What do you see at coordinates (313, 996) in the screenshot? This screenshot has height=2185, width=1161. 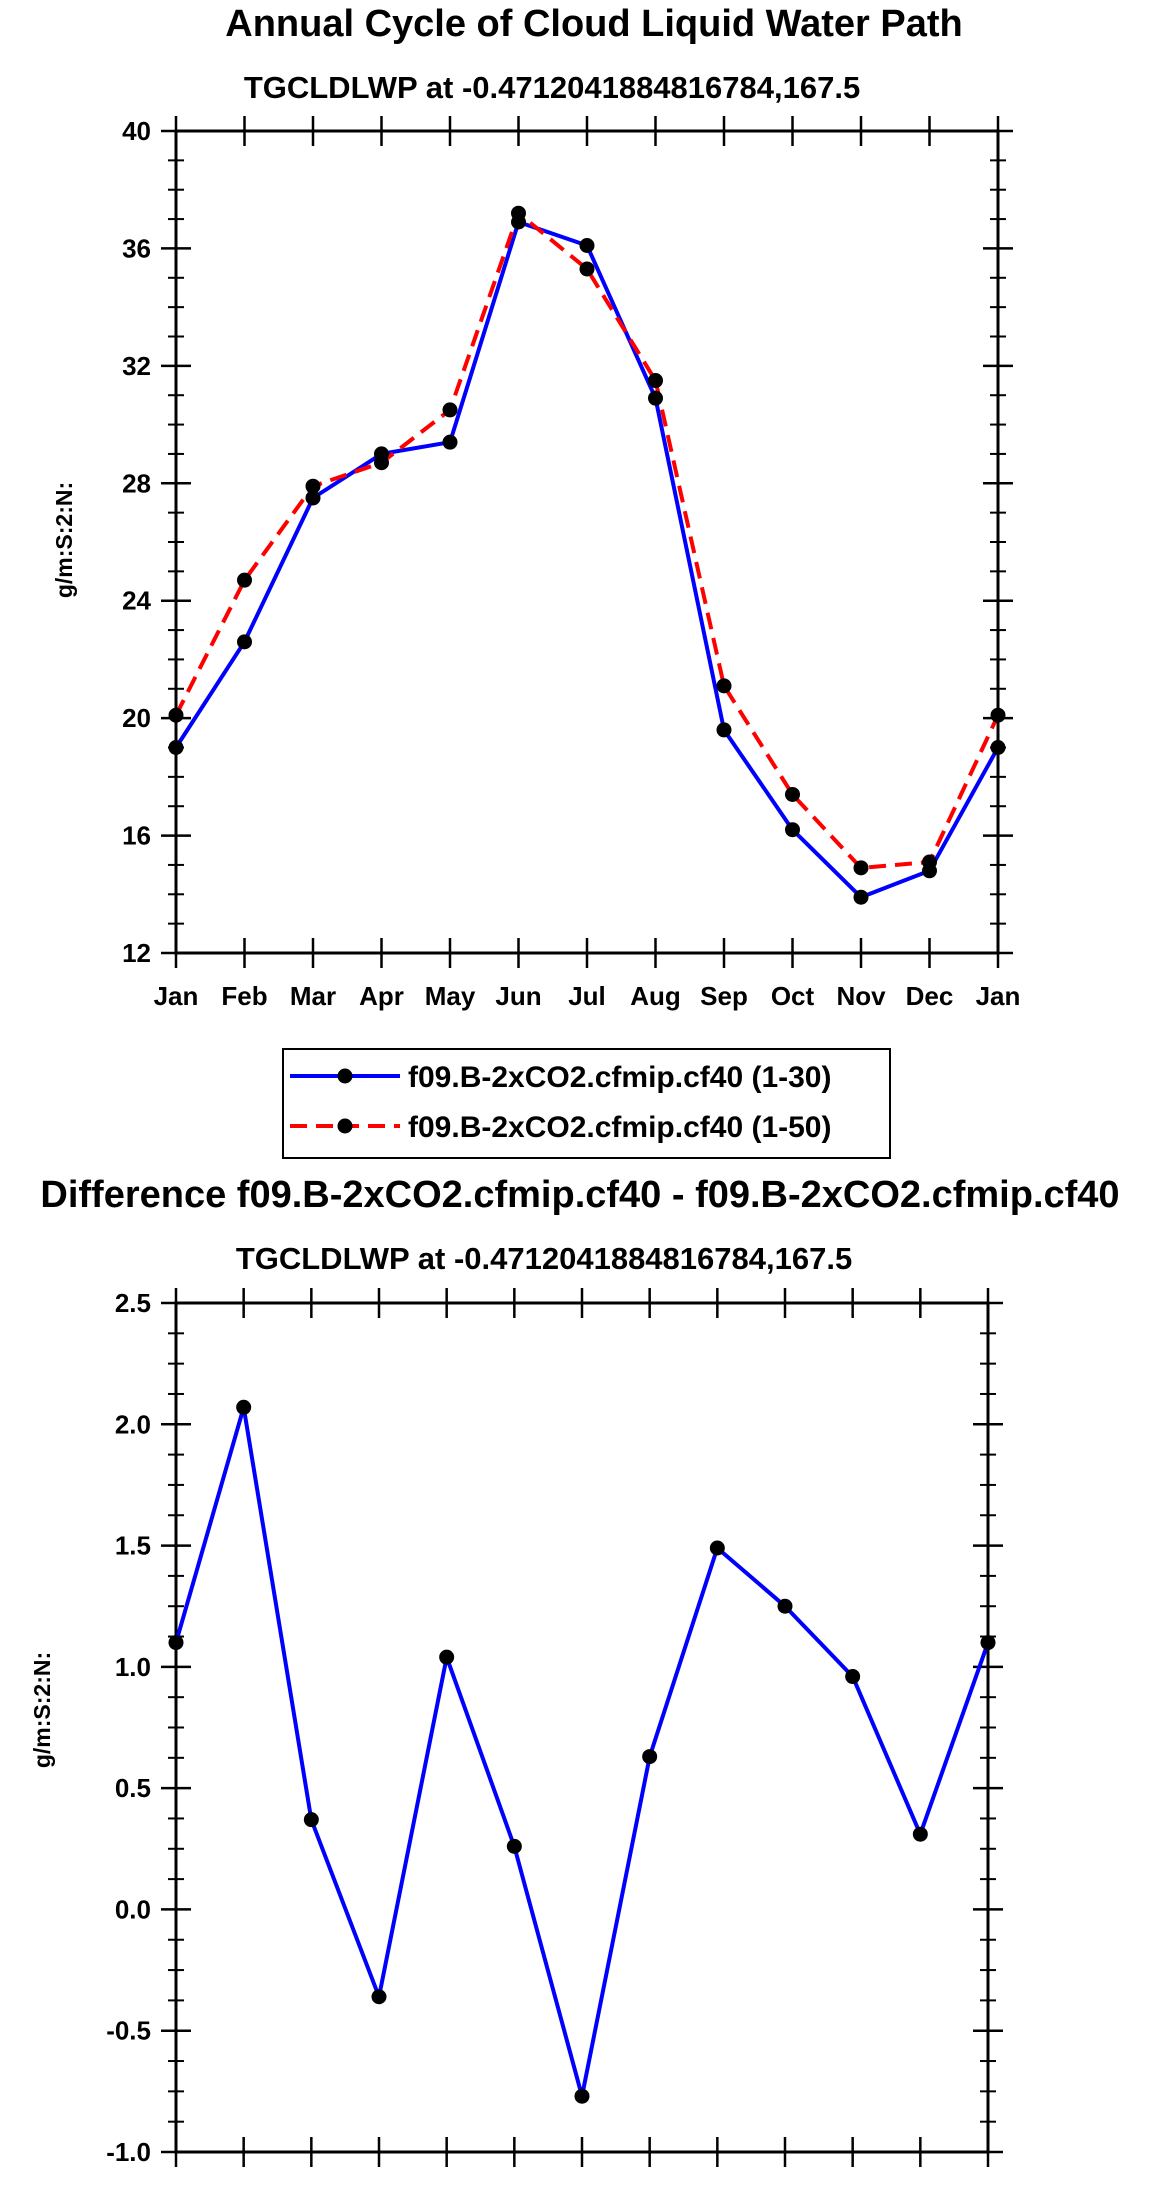 I see `chart1-xtick-label: Mar` at bounding box center [313, 996].